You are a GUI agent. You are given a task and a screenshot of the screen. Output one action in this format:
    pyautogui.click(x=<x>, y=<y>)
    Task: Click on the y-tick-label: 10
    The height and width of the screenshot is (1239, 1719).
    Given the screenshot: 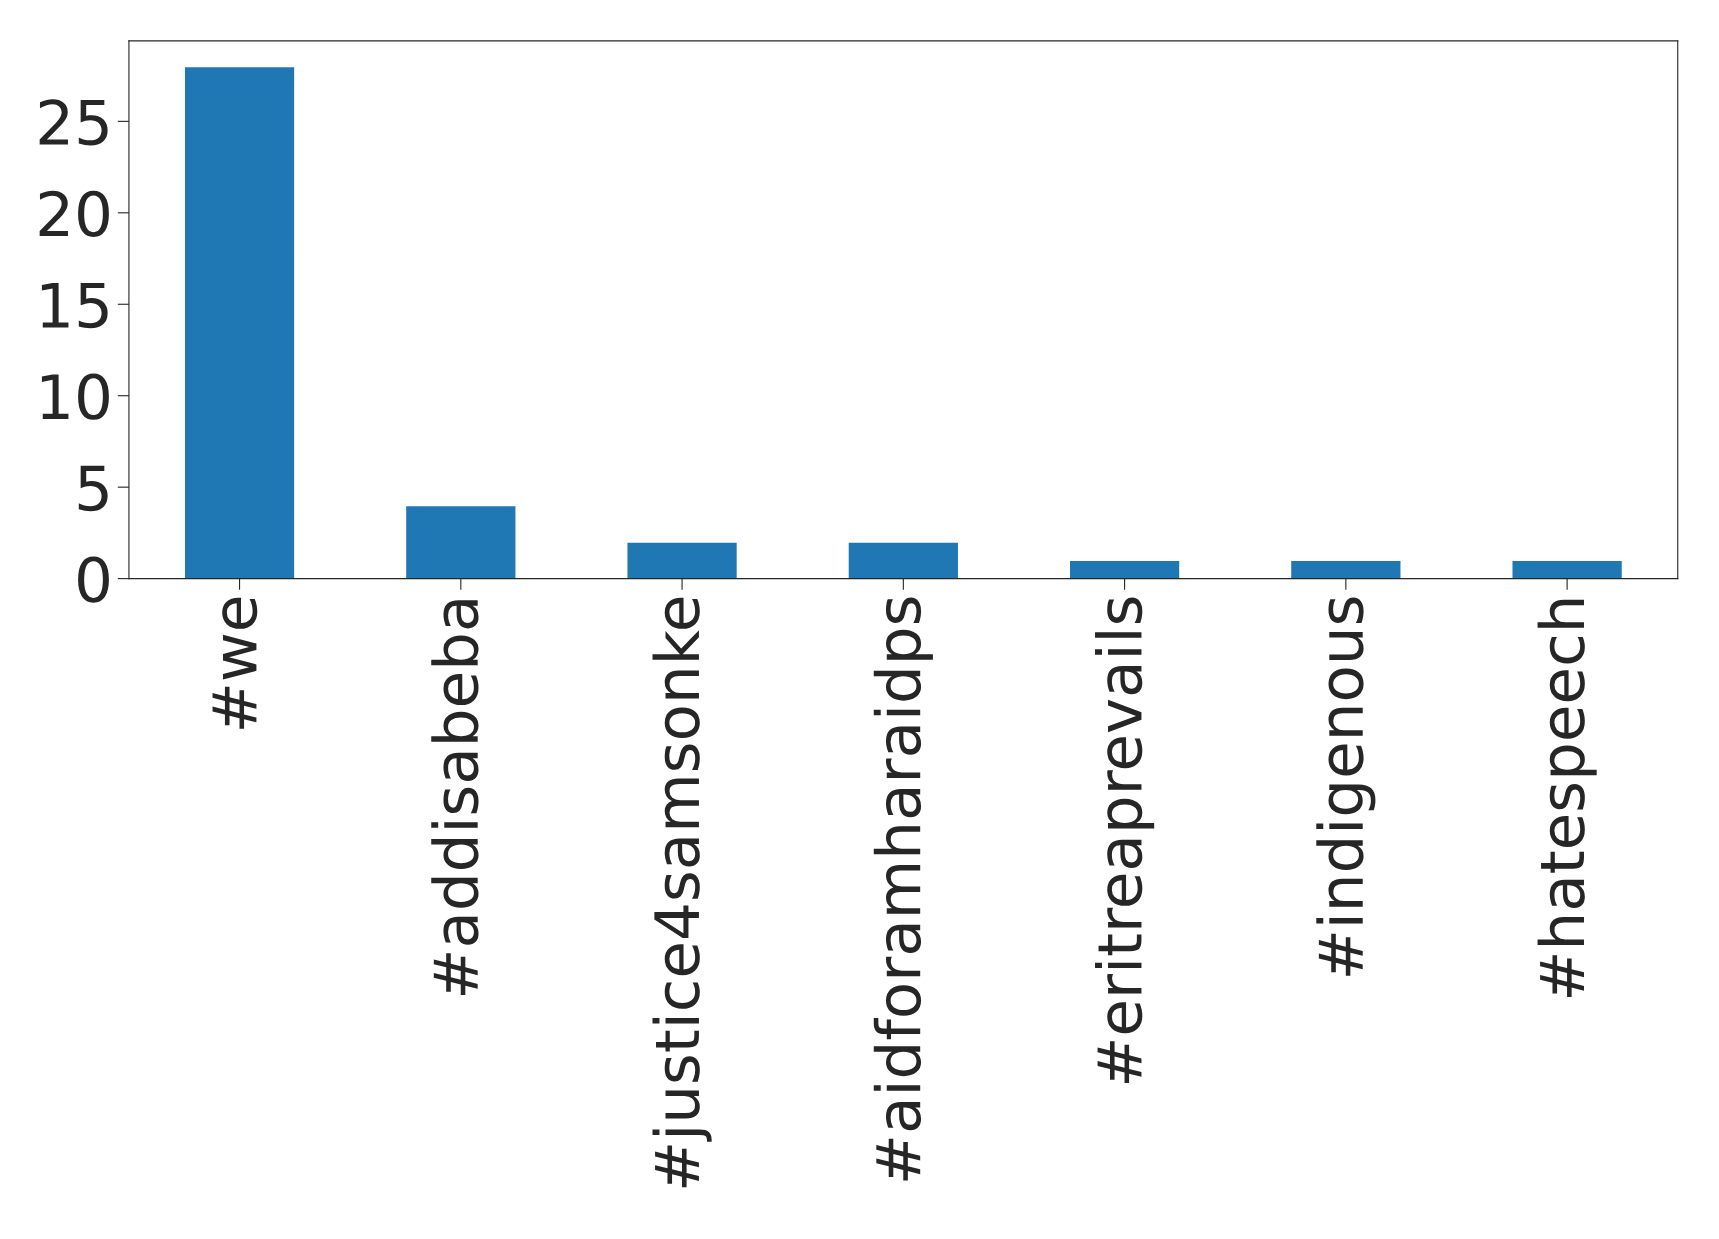 What is the action you would take?
    pyautogui.click(x=75, y=396)
    